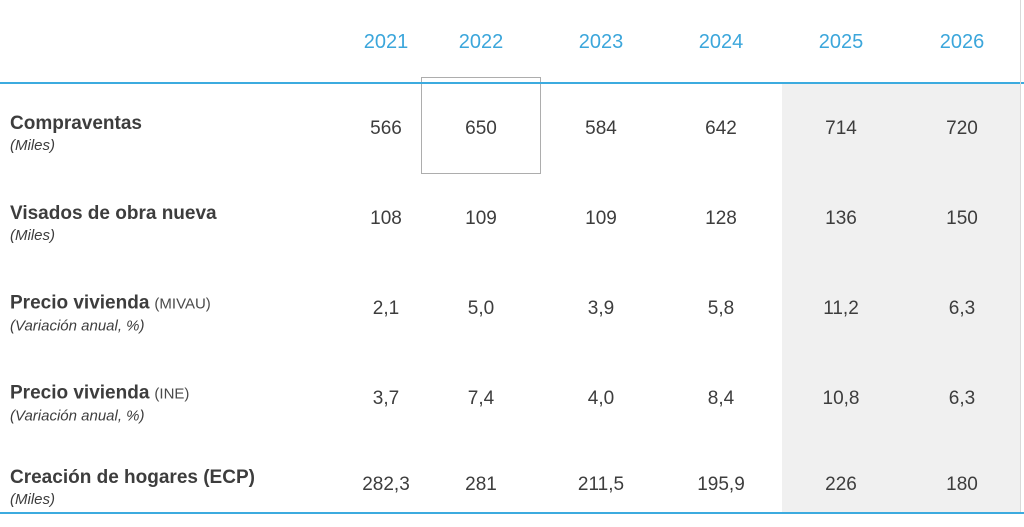 The width and height of the screenshot is (1024, 527). Describe the element at coordinates (962, 42) in the screenshot. I see `column-header-2026: 2026` at that location.